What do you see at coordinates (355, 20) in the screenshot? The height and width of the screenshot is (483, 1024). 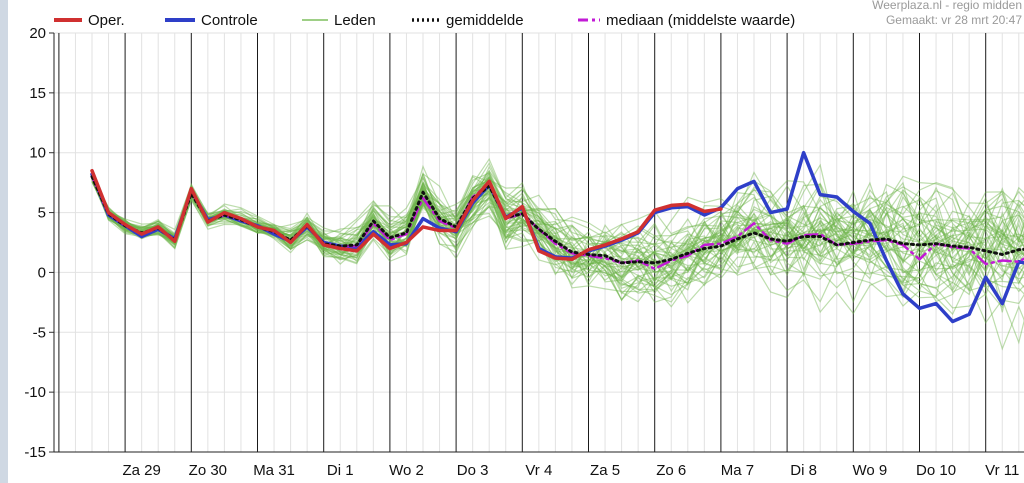 I see `legend-label: Leden` at bounding box center [355, 20].